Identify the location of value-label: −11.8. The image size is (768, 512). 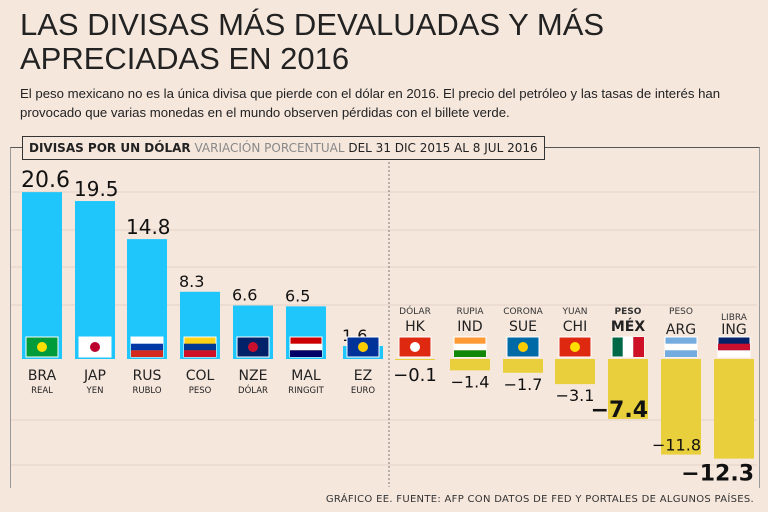
(676, 445).